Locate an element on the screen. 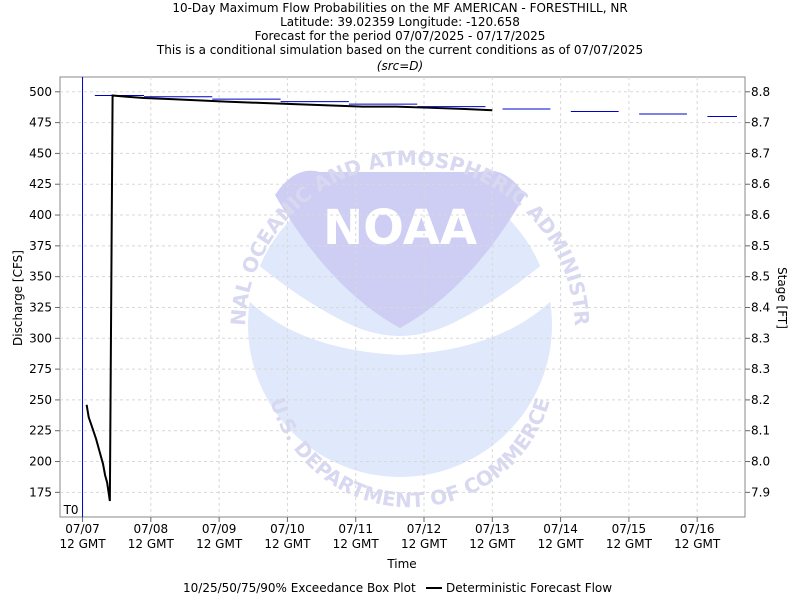 Image resolution: width=800 pixels, height=600 pixels. y2-tick-label: 8.0 is located at coordinates (760, 462).